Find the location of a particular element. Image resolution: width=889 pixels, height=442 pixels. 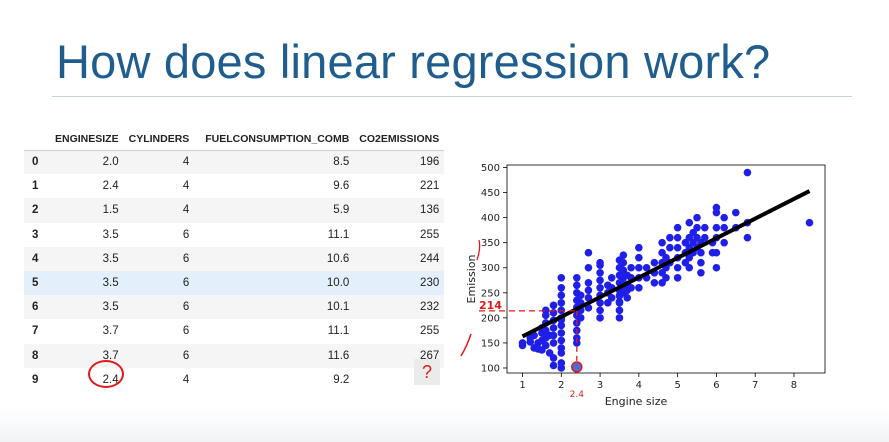

cell-fuelconsumption: 9.2 is located at coordinates (341, 379).